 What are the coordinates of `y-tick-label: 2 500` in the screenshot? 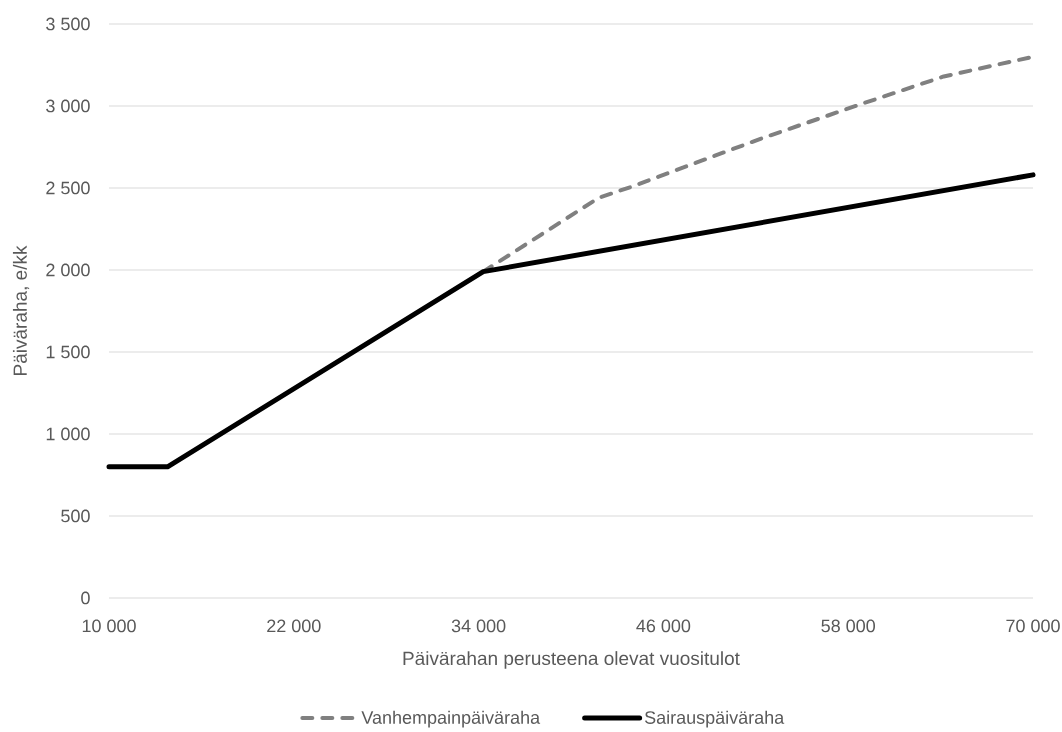 It's located at (68, 188).